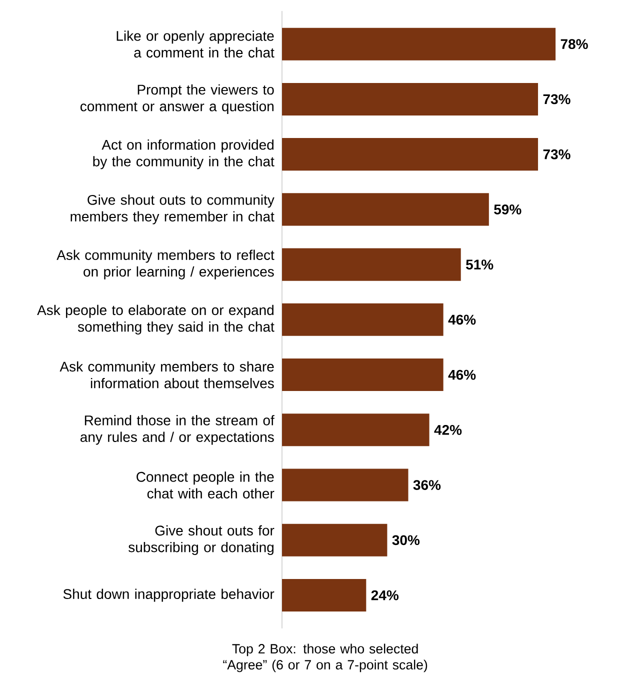  Describe the element at coordinates (177, 430) in the screenshot. I see `y-tick-label: Remind those in the stream of any rules and / or expectations` at that location.